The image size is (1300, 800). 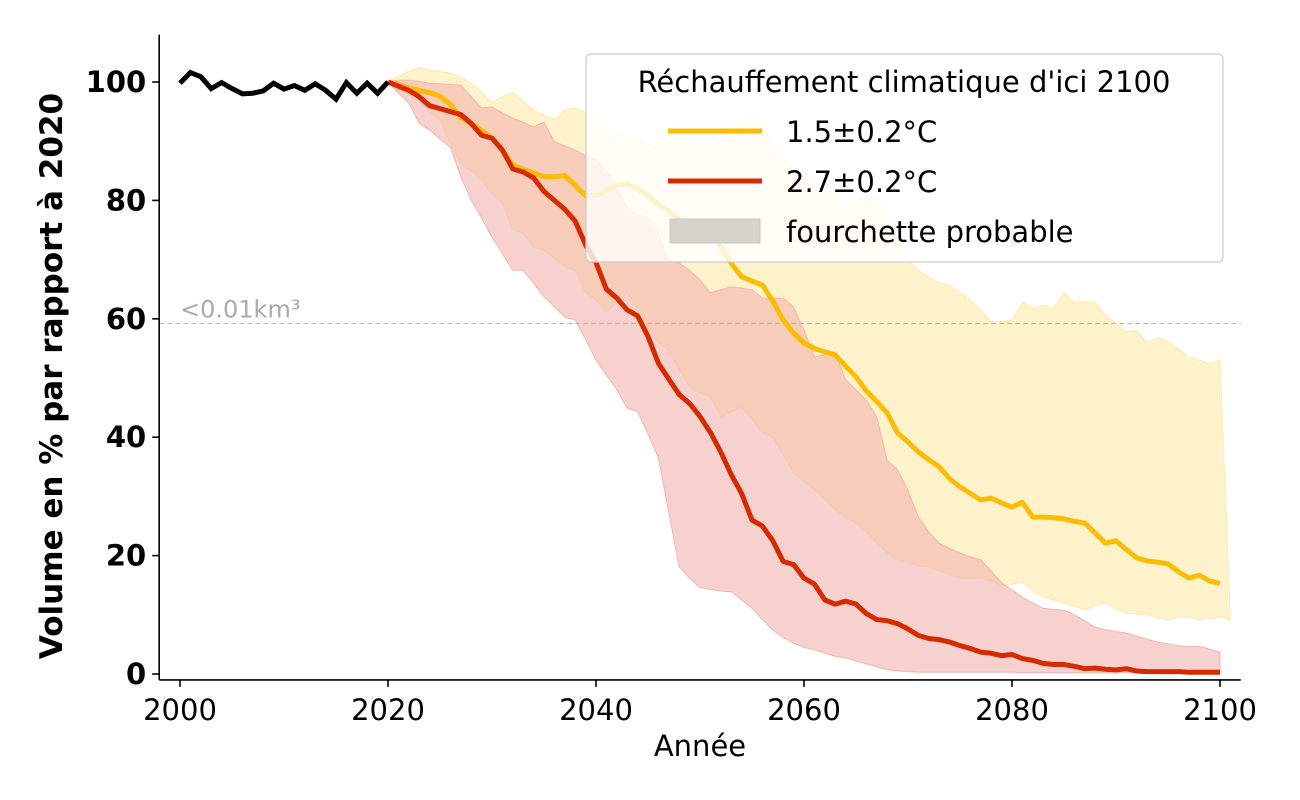 I want to click on historical-line, so click(x=284, y=86).